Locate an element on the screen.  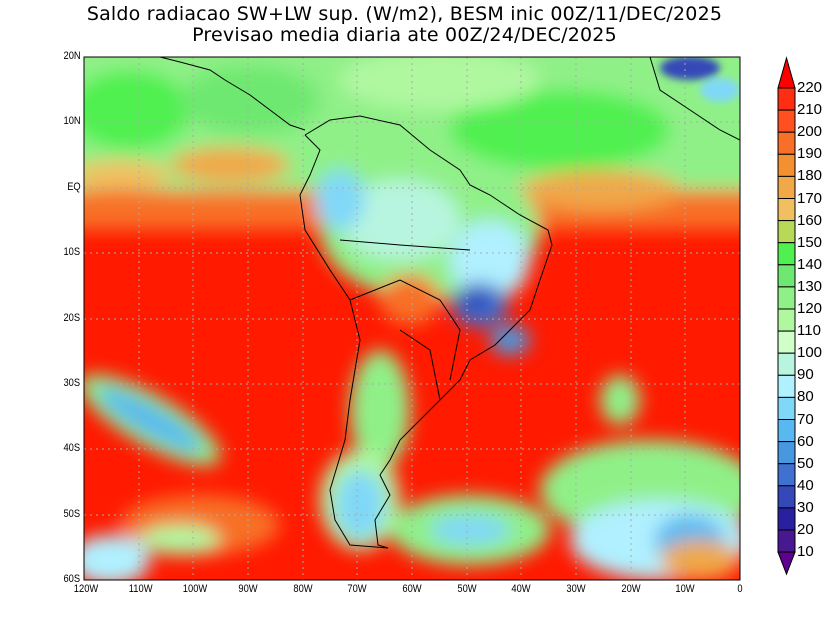
lat-label: EQ is located at coordinates (74, 186).